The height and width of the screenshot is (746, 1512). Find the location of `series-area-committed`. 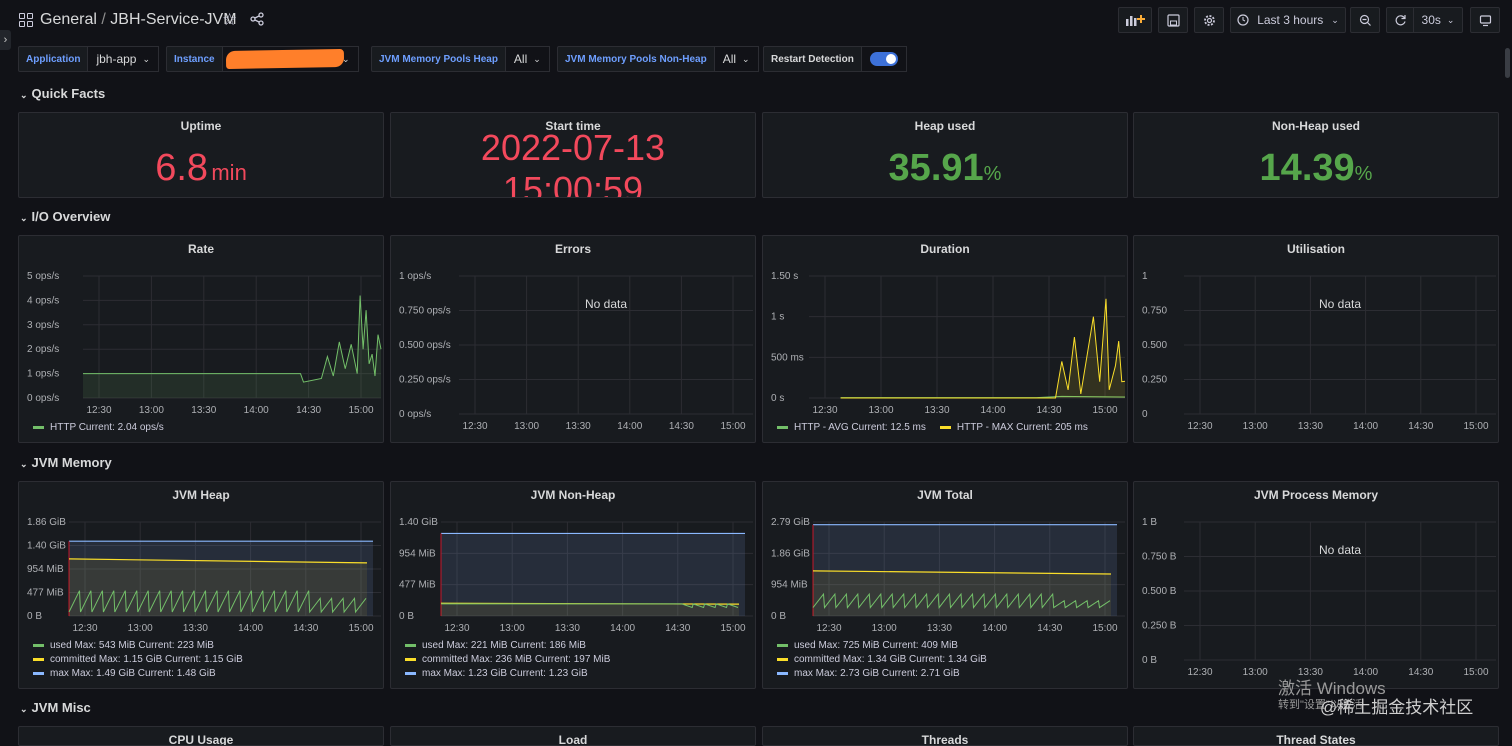

series-area-committed is located at coordinates (590, 609).